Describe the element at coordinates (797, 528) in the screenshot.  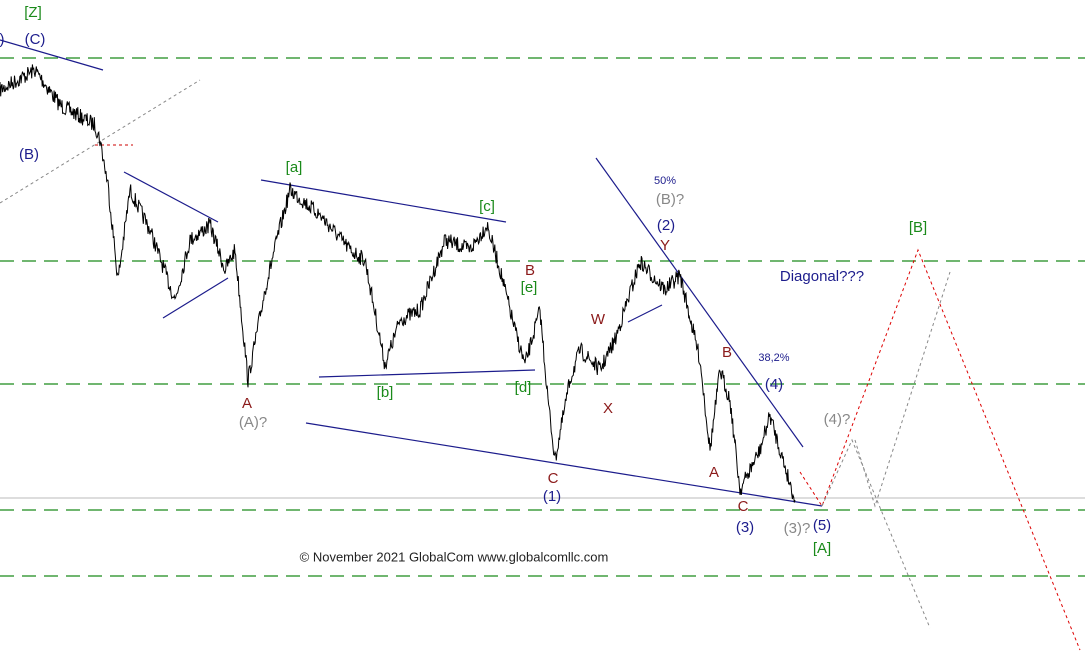
I see `wave-label: (3)?` at that location.